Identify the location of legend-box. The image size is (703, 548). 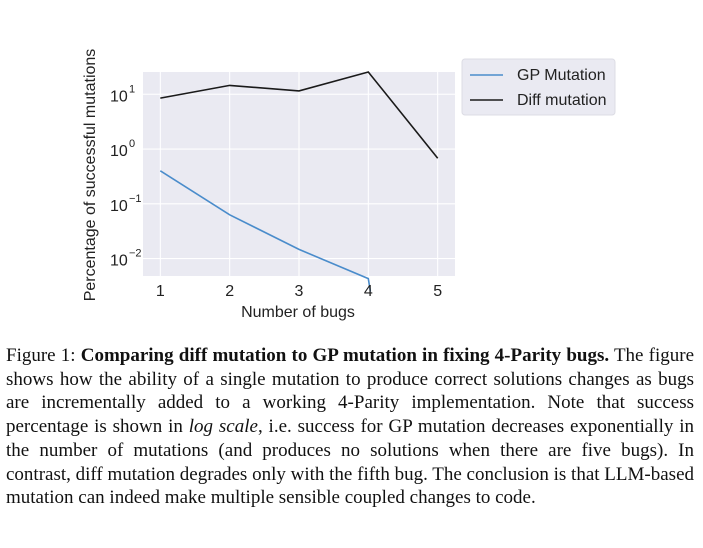
(538, 87).